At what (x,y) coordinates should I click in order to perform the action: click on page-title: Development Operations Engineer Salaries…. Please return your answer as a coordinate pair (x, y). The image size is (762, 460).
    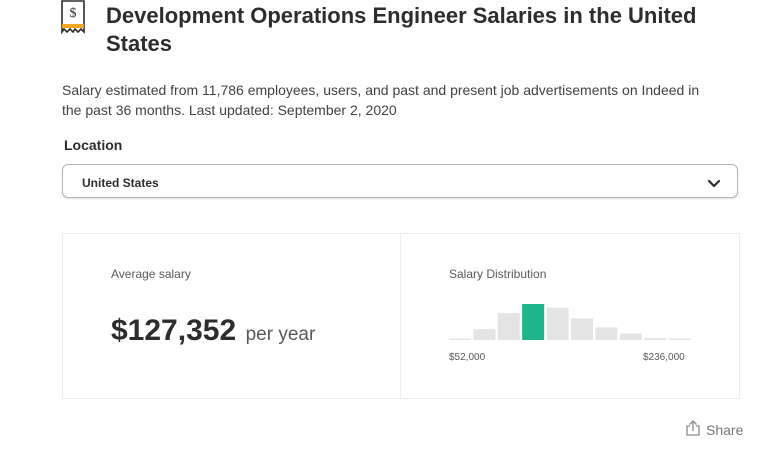
    Looking at the image, I should click on (401, 29).